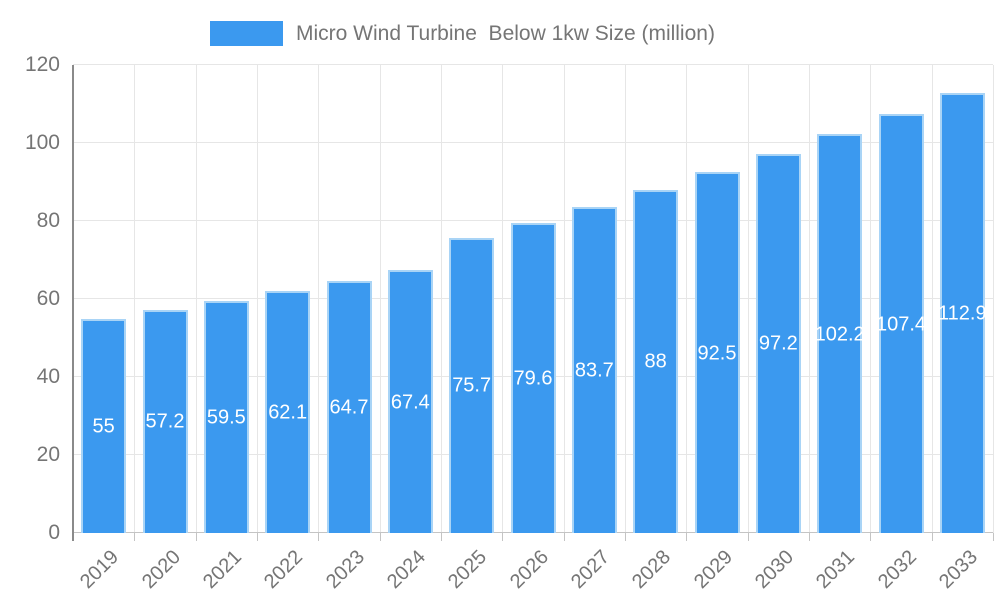 The width and height of the screenshot is (1000, 600). I want to click on bar-value-label: 97.2, so click(778, 343).